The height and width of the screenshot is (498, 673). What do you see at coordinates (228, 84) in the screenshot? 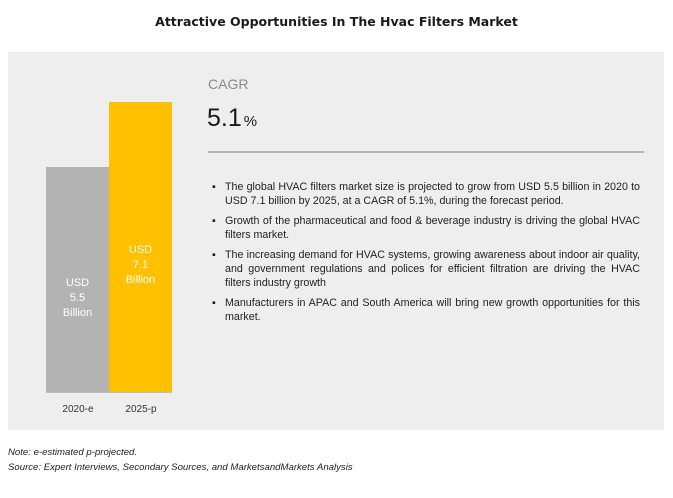
I see `cagr-label: CAGR` at bounding box center [228, 84].